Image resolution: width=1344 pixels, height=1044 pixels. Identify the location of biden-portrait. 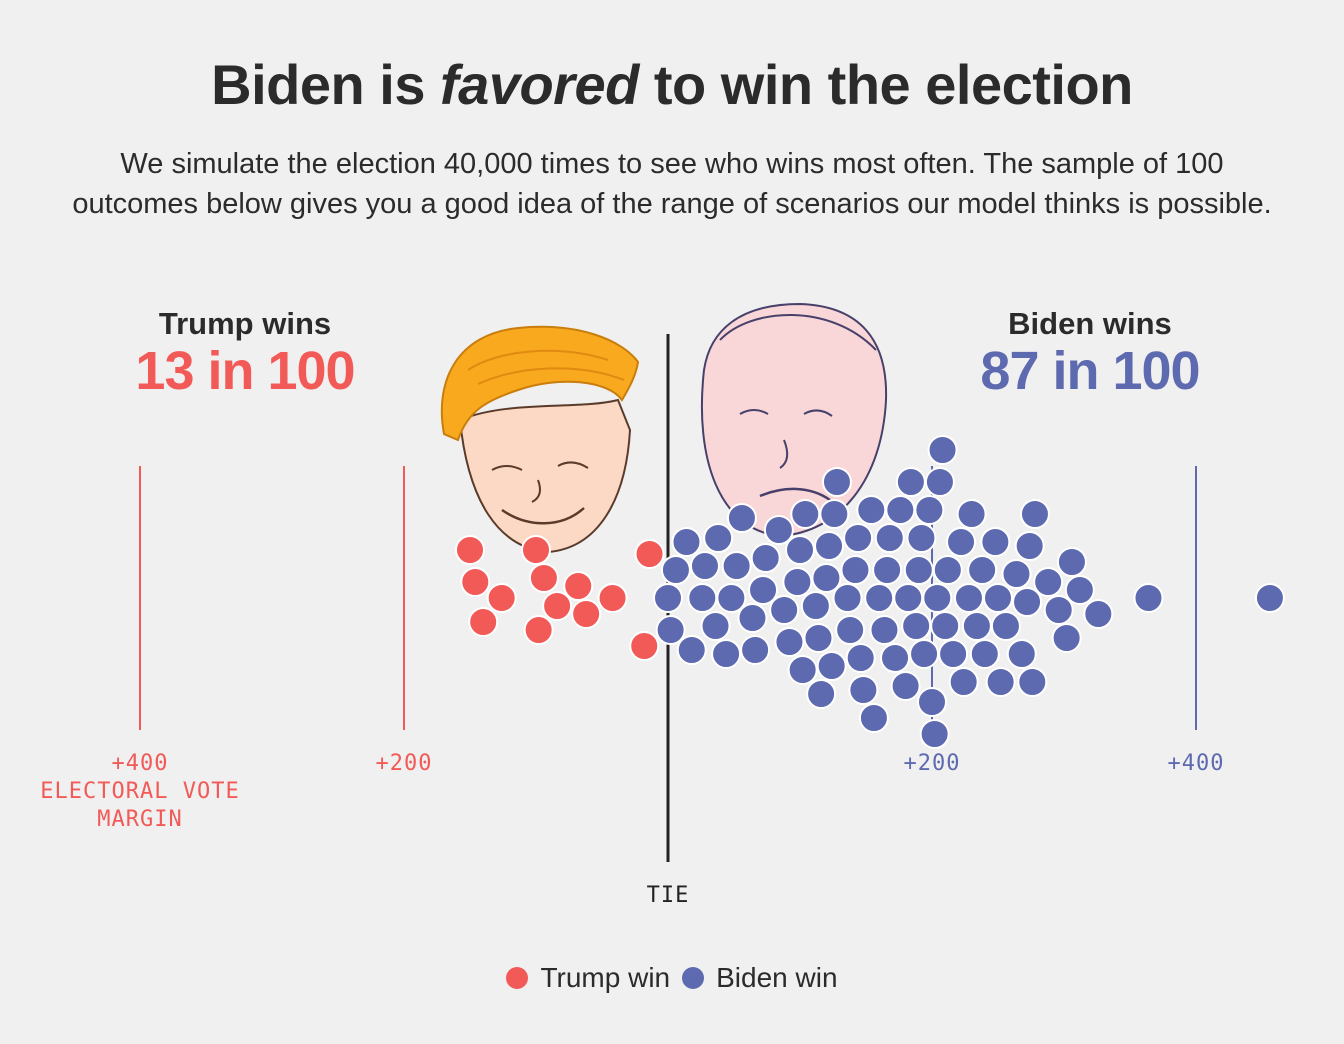
(794, 420).